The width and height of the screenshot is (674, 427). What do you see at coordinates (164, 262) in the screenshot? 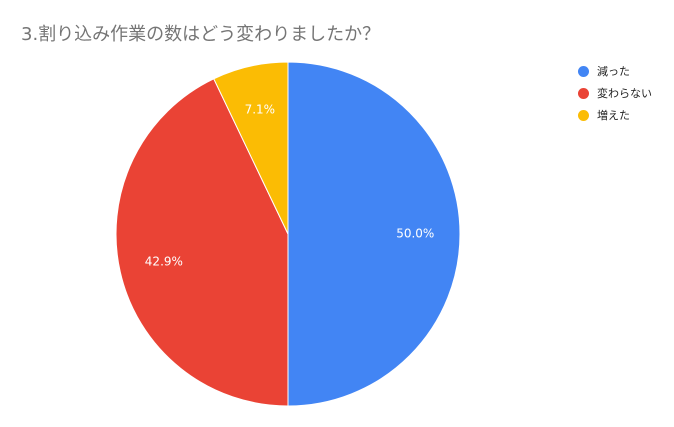
I see `slice-data-label-unchanged: 42.9%` at bounding box center [164, 262].